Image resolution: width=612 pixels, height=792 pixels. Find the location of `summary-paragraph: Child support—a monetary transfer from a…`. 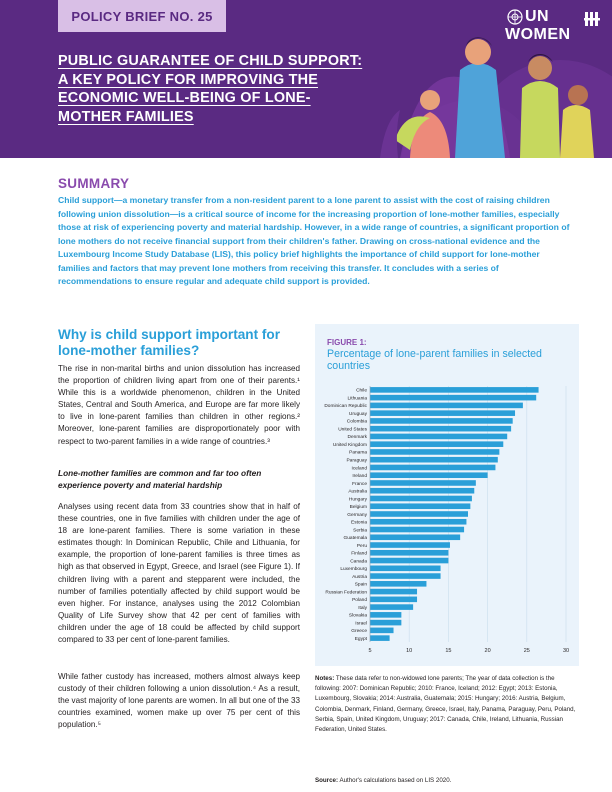

summary-paragraph: Child support—a monetary transfer from a… is located at coordinates (314, 240).